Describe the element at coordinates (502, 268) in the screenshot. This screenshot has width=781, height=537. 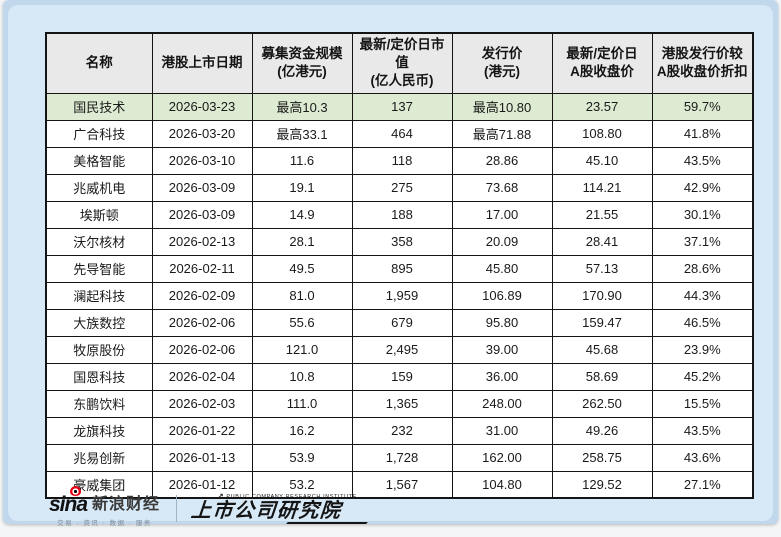
I see `table-cell: 45.80` at that location.